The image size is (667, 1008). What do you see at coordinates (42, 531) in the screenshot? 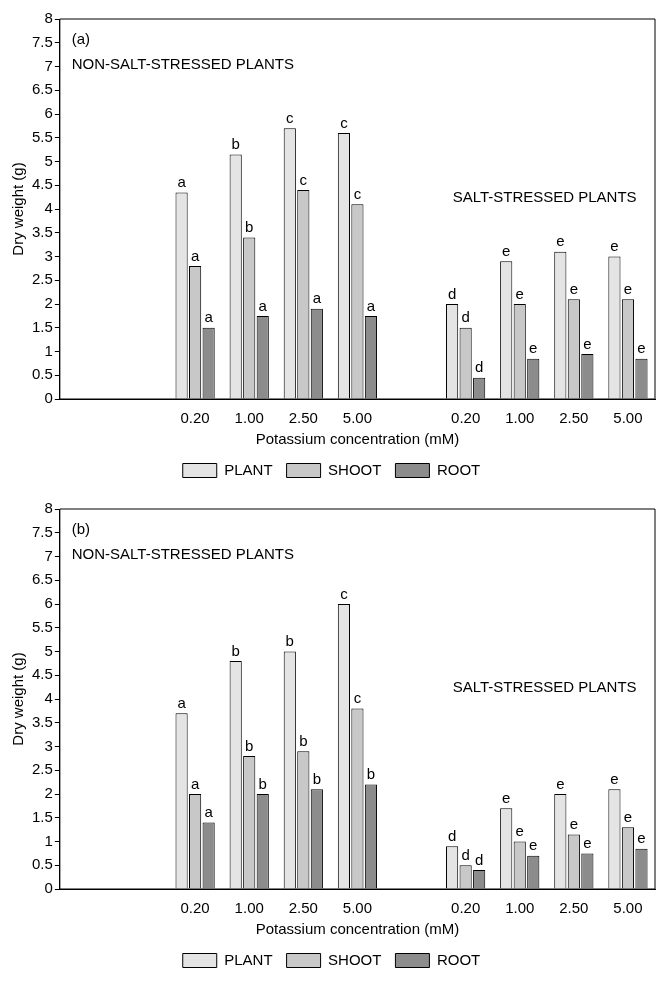
I see `y-tick-label: 7.5` at bounding box center [42, 531].